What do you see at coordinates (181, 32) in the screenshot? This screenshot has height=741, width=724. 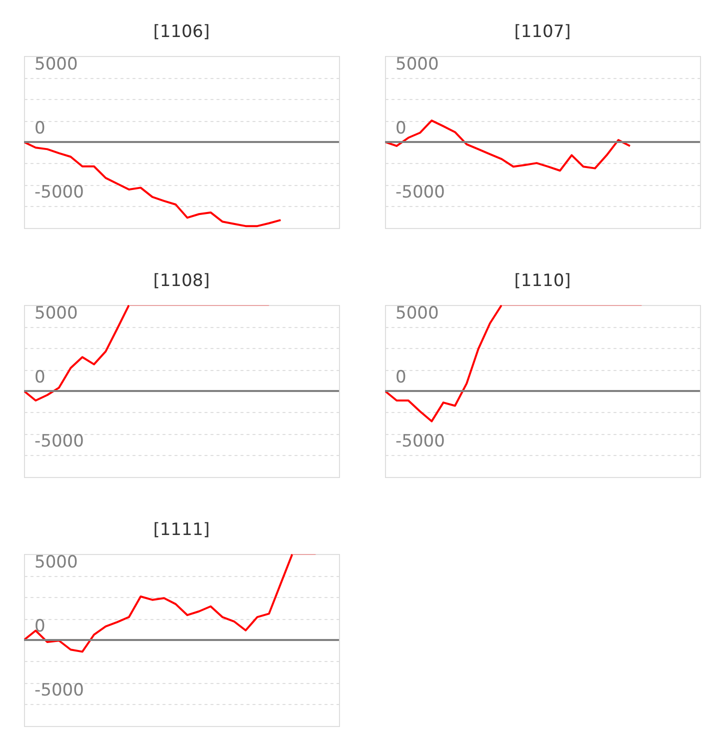 I see `chart-title: [1106]` at bounding box center [181, 32].